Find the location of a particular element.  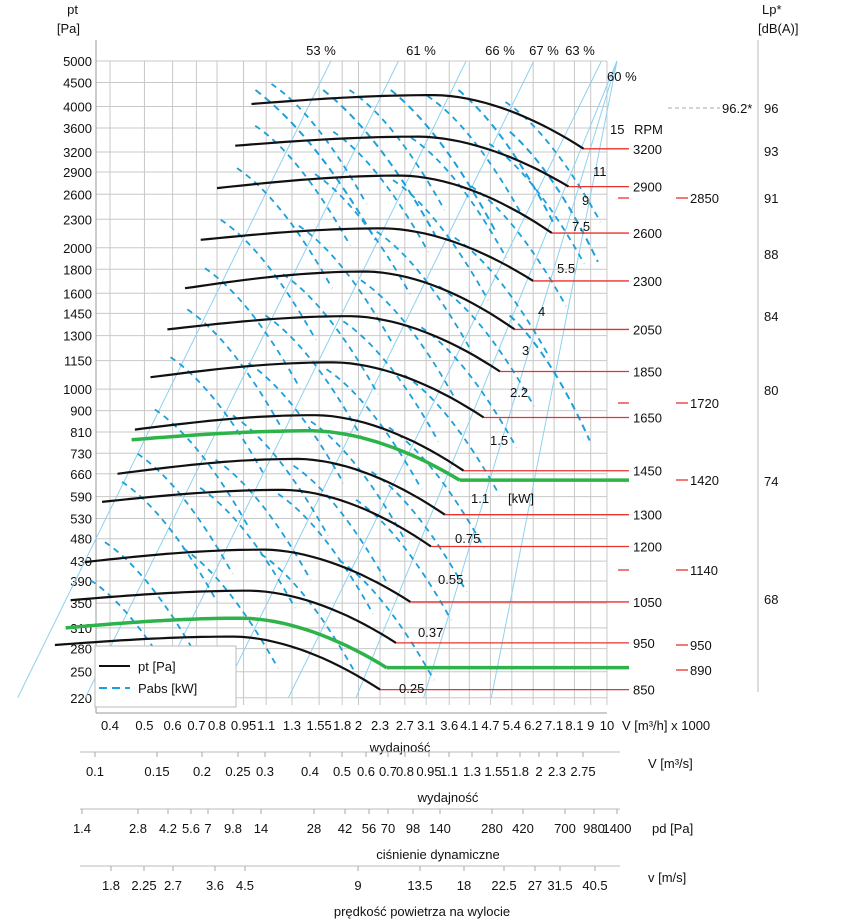

y-tick-label: 1150 is located at coordinates (78, 361).